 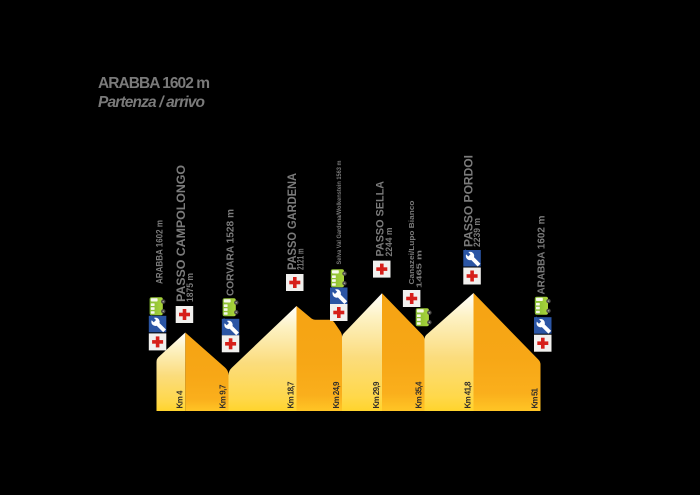 I want to click on svg-text: PASSO GARDENA, so click(x=293, y=221).